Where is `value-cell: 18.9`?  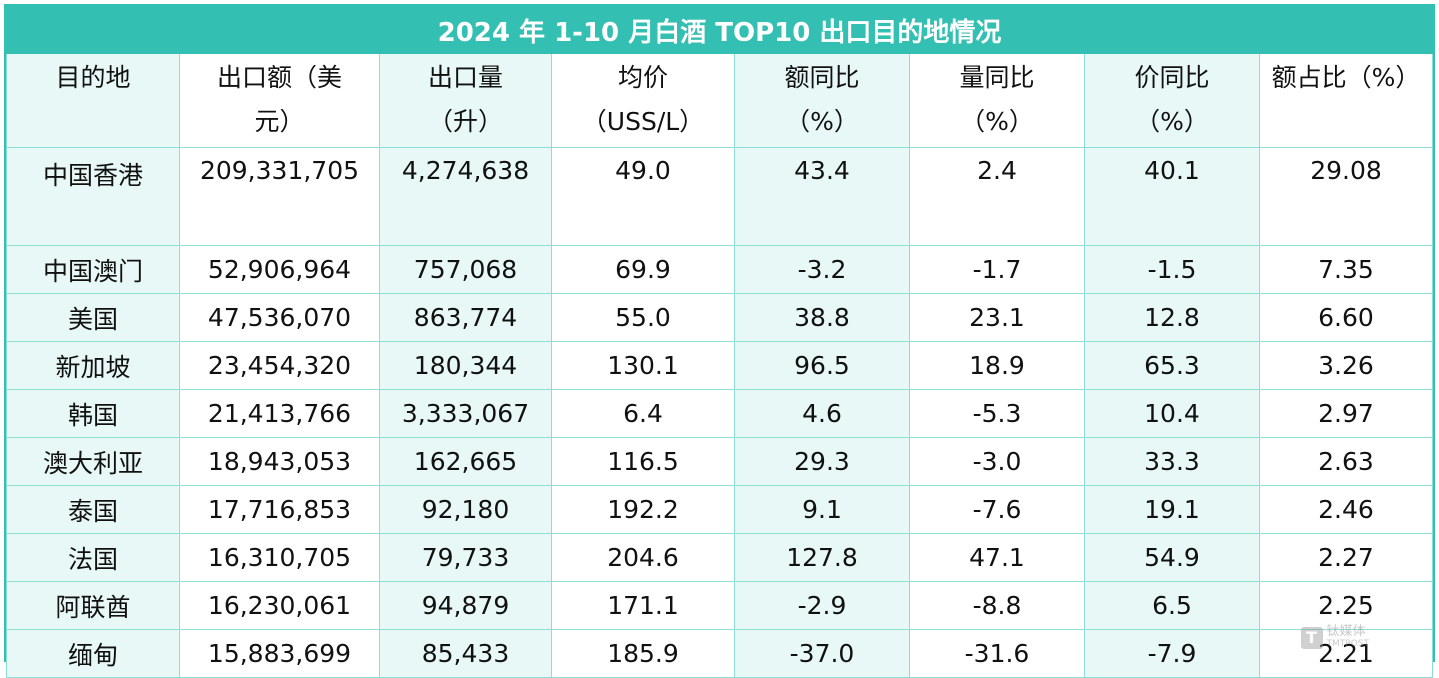
value-cell: 18.9 is located at coordinates (997, 365).